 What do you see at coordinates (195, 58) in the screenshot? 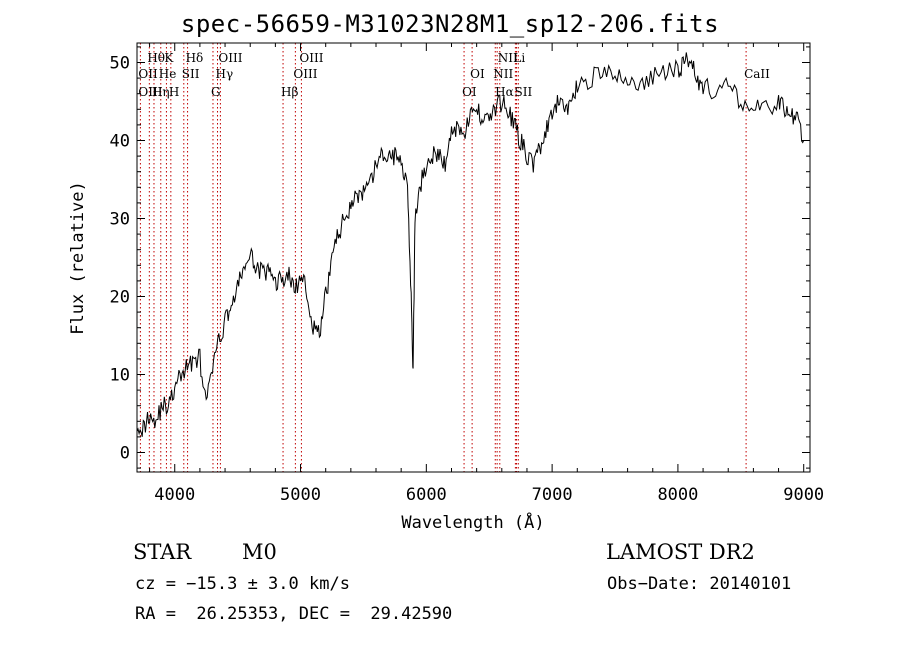
I see `spectral-line-label: Hδ` at bounding box center [195, 58].